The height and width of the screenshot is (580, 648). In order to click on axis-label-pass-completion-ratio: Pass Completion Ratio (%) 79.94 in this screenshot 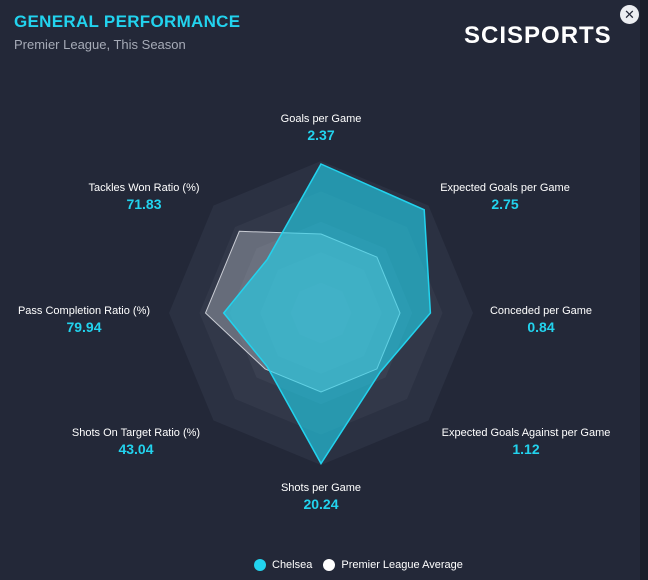, I will do `click(84, 320)`.